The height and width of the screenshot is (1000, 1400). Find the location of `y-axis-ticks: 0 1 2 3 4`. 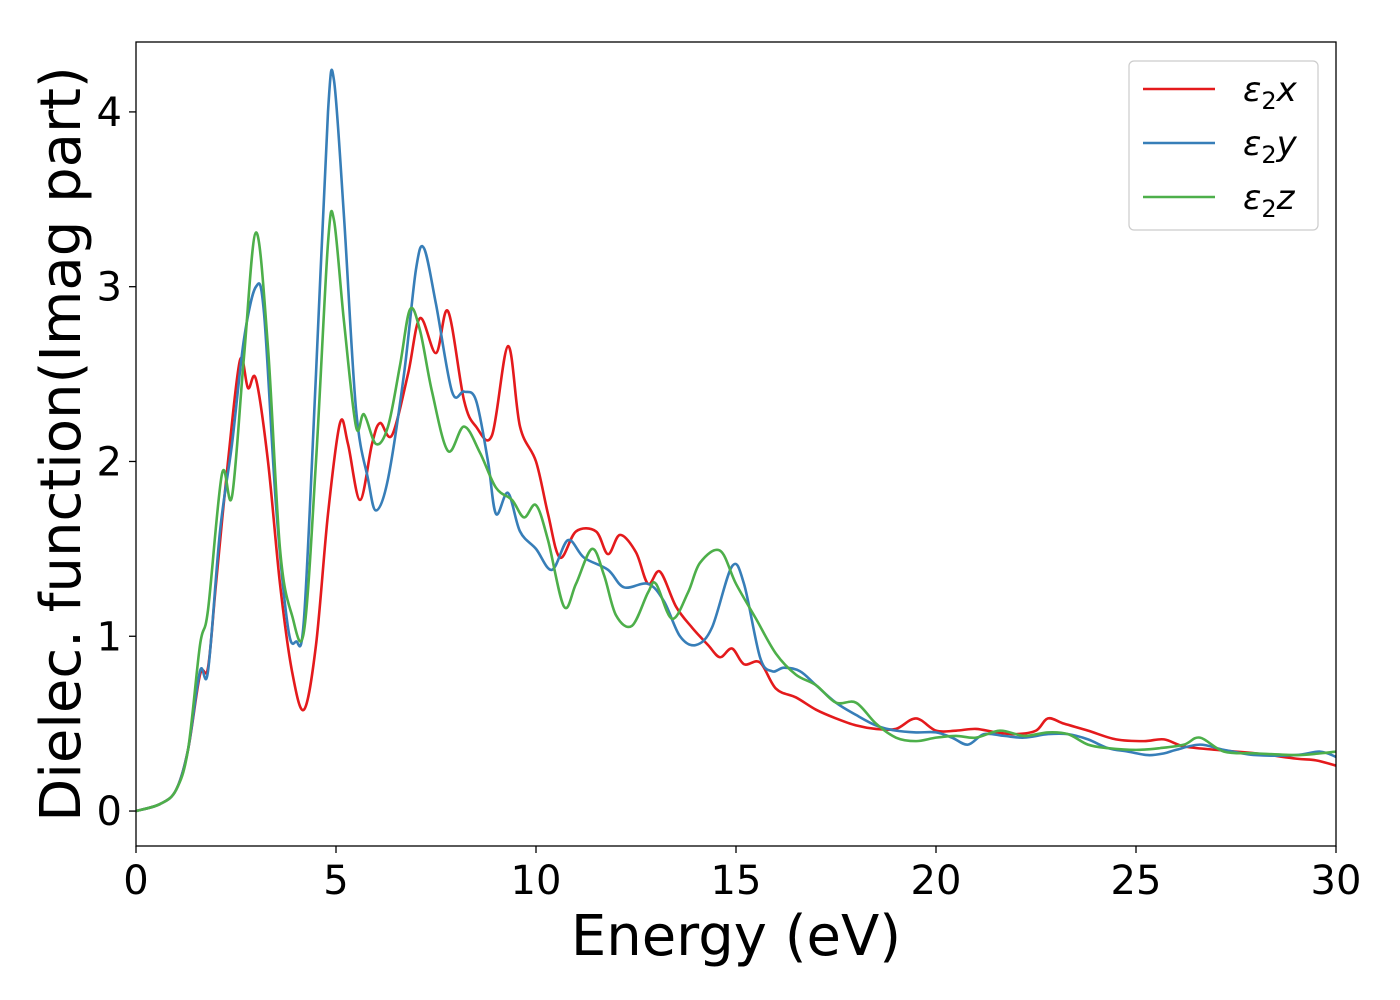

y-axis-ticks: 0 1 2 3 4 is located at coordinates (116, 462).